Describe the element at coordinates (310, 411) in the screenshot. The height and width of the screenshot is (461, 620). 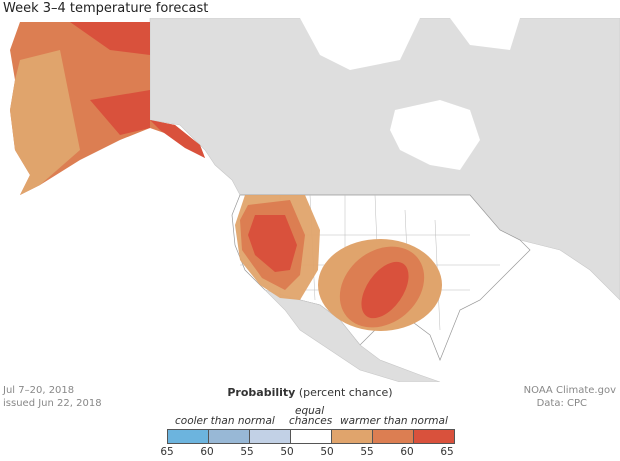
I see `legend-equal-label-1: equal` at that location.